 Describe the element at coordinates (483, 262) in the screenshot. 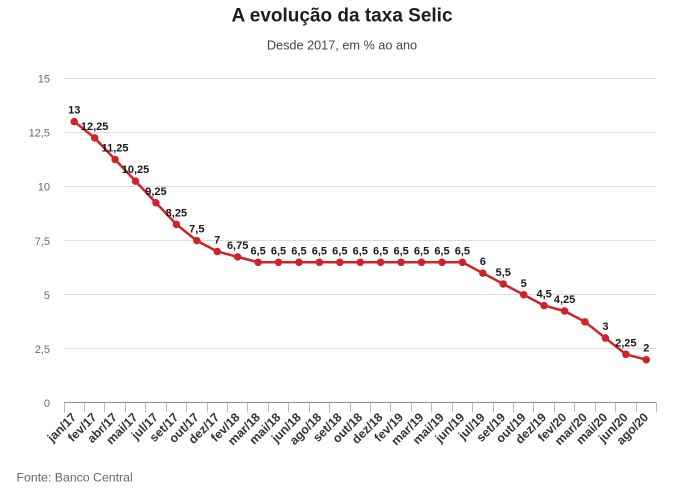

I see `svg-text: 6` at that location.